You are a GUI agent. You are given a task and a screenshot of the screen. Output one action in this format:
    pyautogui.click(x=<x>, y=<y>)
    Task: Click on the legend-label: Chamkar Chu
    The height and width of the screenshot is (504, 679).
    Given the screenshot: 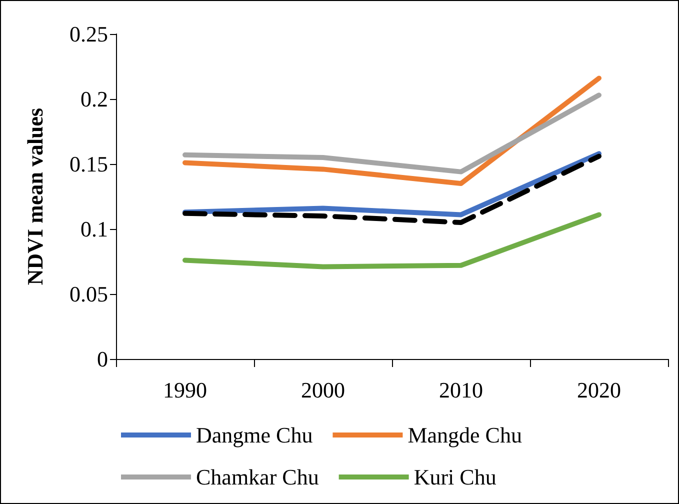 What is the action you would take?
    pyautogui.click(x=257, y=477)
    